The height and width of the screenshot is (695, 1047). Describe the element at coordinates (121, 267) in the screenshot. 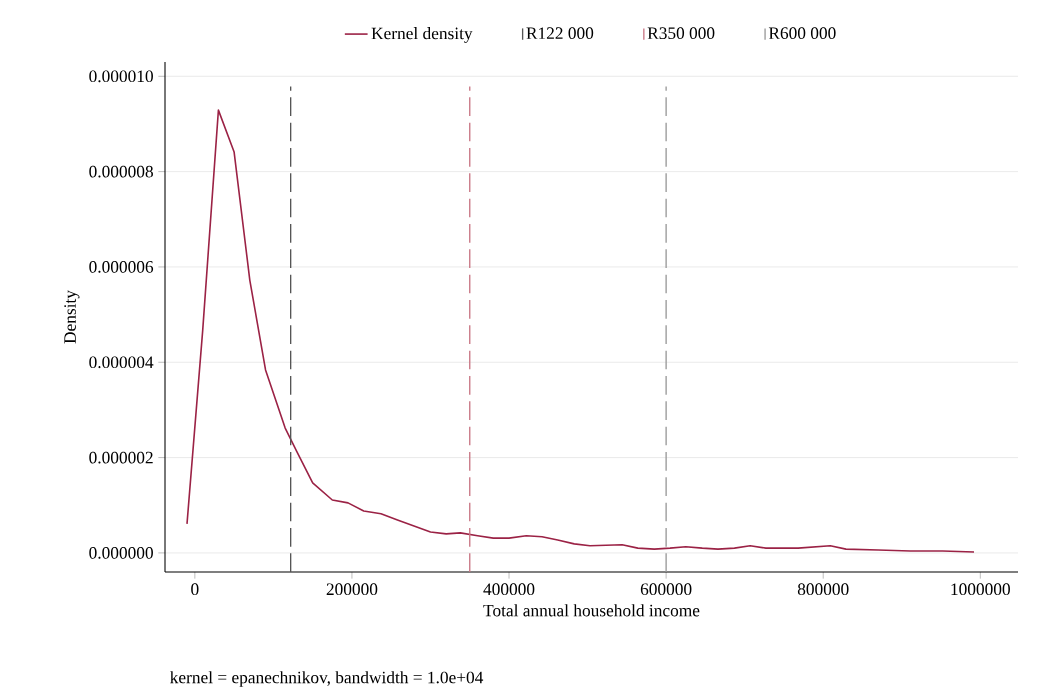

I see `y-tick-label: 0.000006` at that location.